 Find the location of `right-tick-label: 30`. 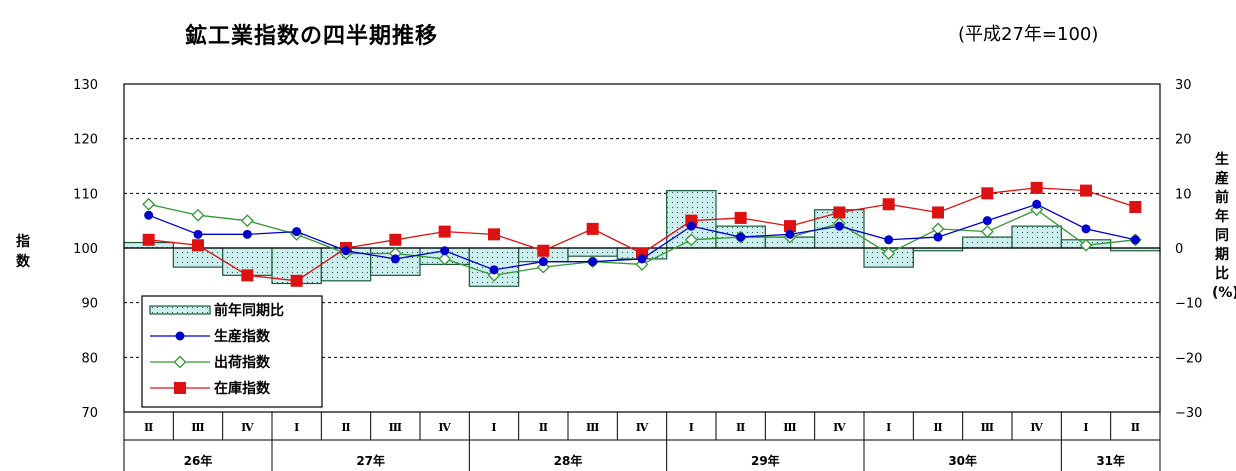

right-tick-label: 30 is located at coordinates (1183, 85).